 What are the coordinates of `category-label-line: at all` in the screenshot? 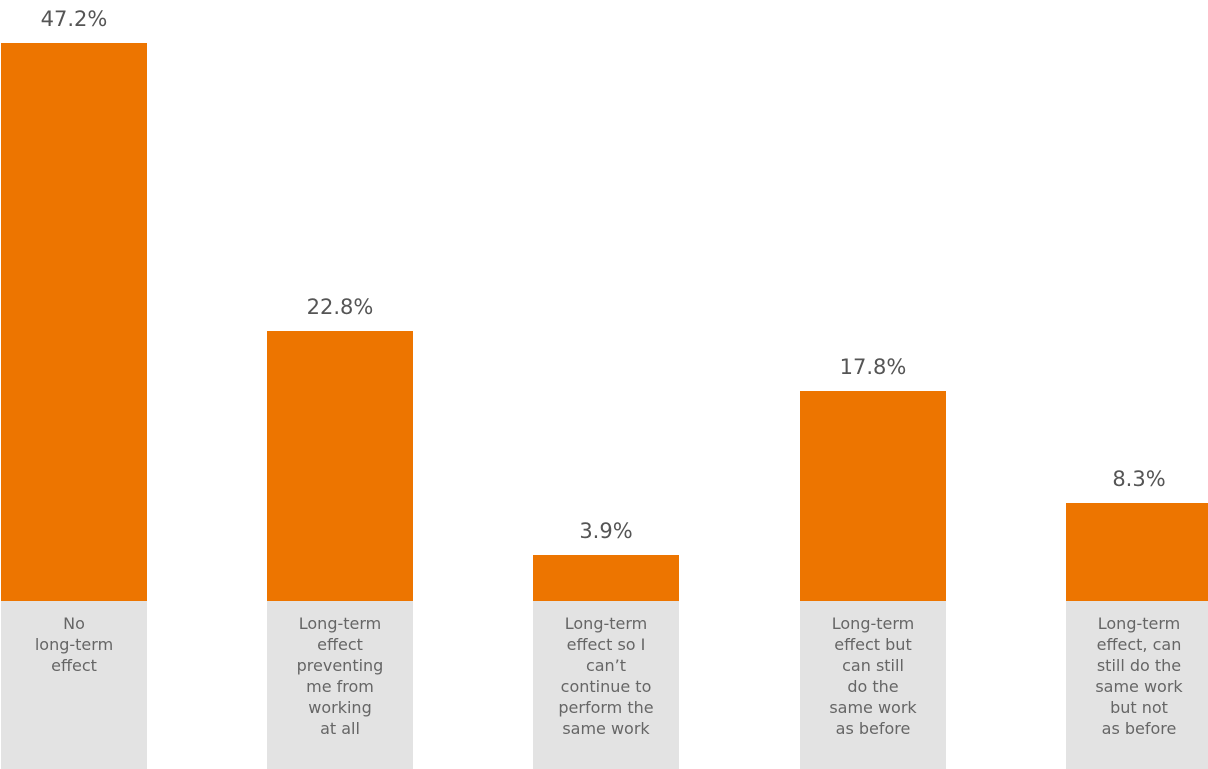 It's located at (340, 728).